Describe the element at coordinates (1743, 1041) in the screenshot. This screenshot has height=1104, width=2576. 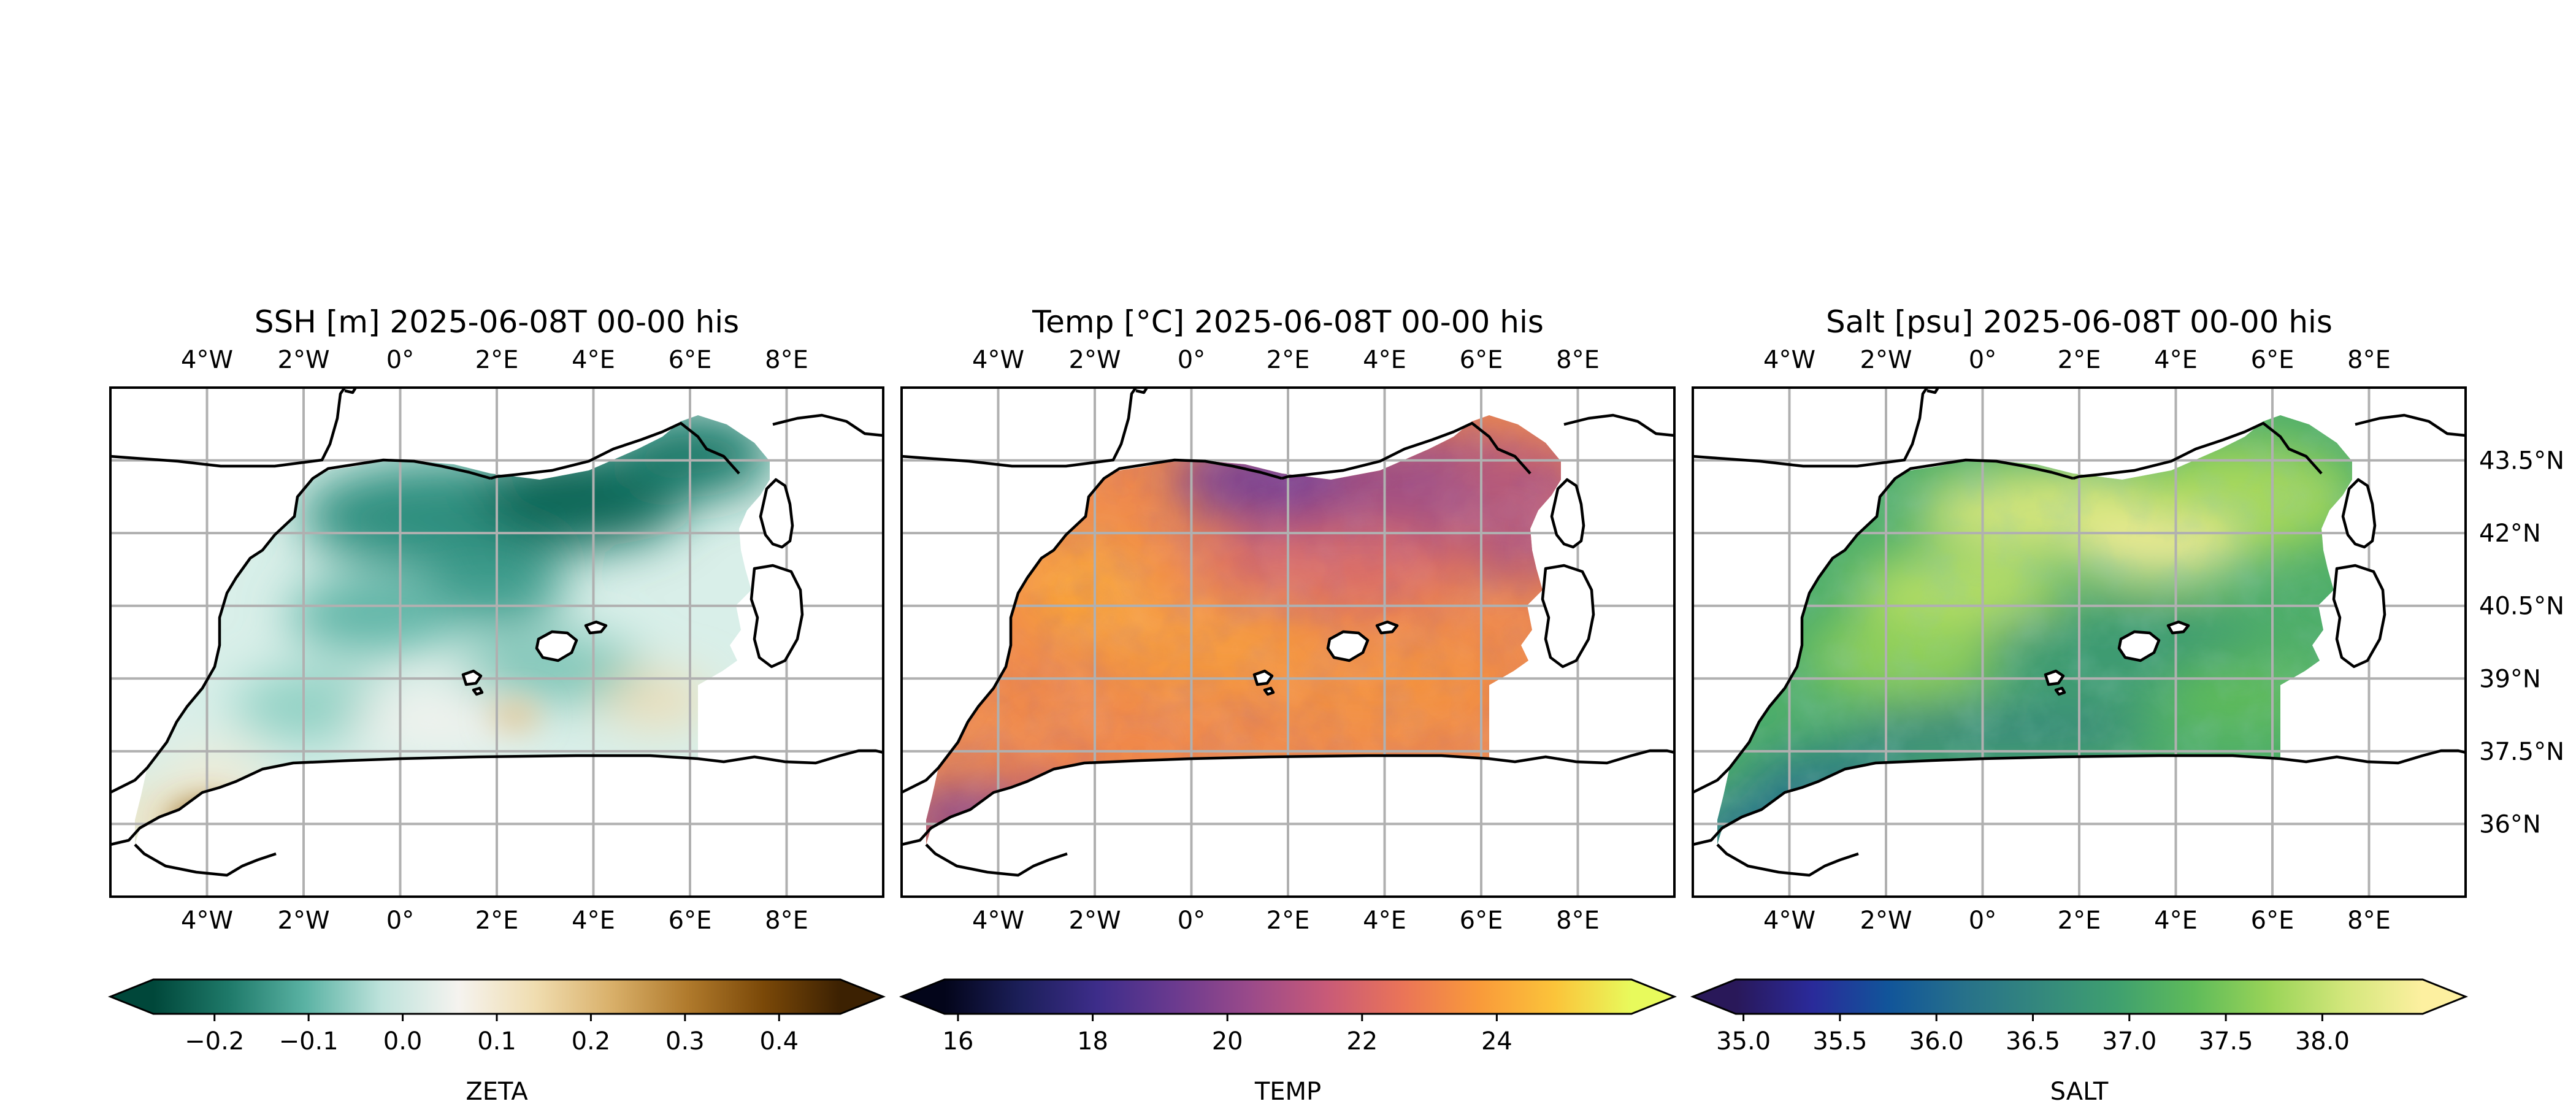
I see `colorbar-tick-label: 35.0` at that location.